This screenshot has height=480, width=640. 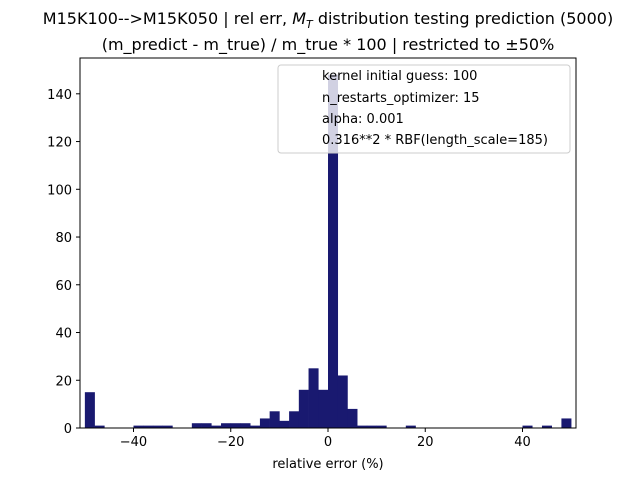 What do you see at coordinates (425, 442) in the screenshot?
I see `x-tick-label: 20` at bounding box center [425, 442].